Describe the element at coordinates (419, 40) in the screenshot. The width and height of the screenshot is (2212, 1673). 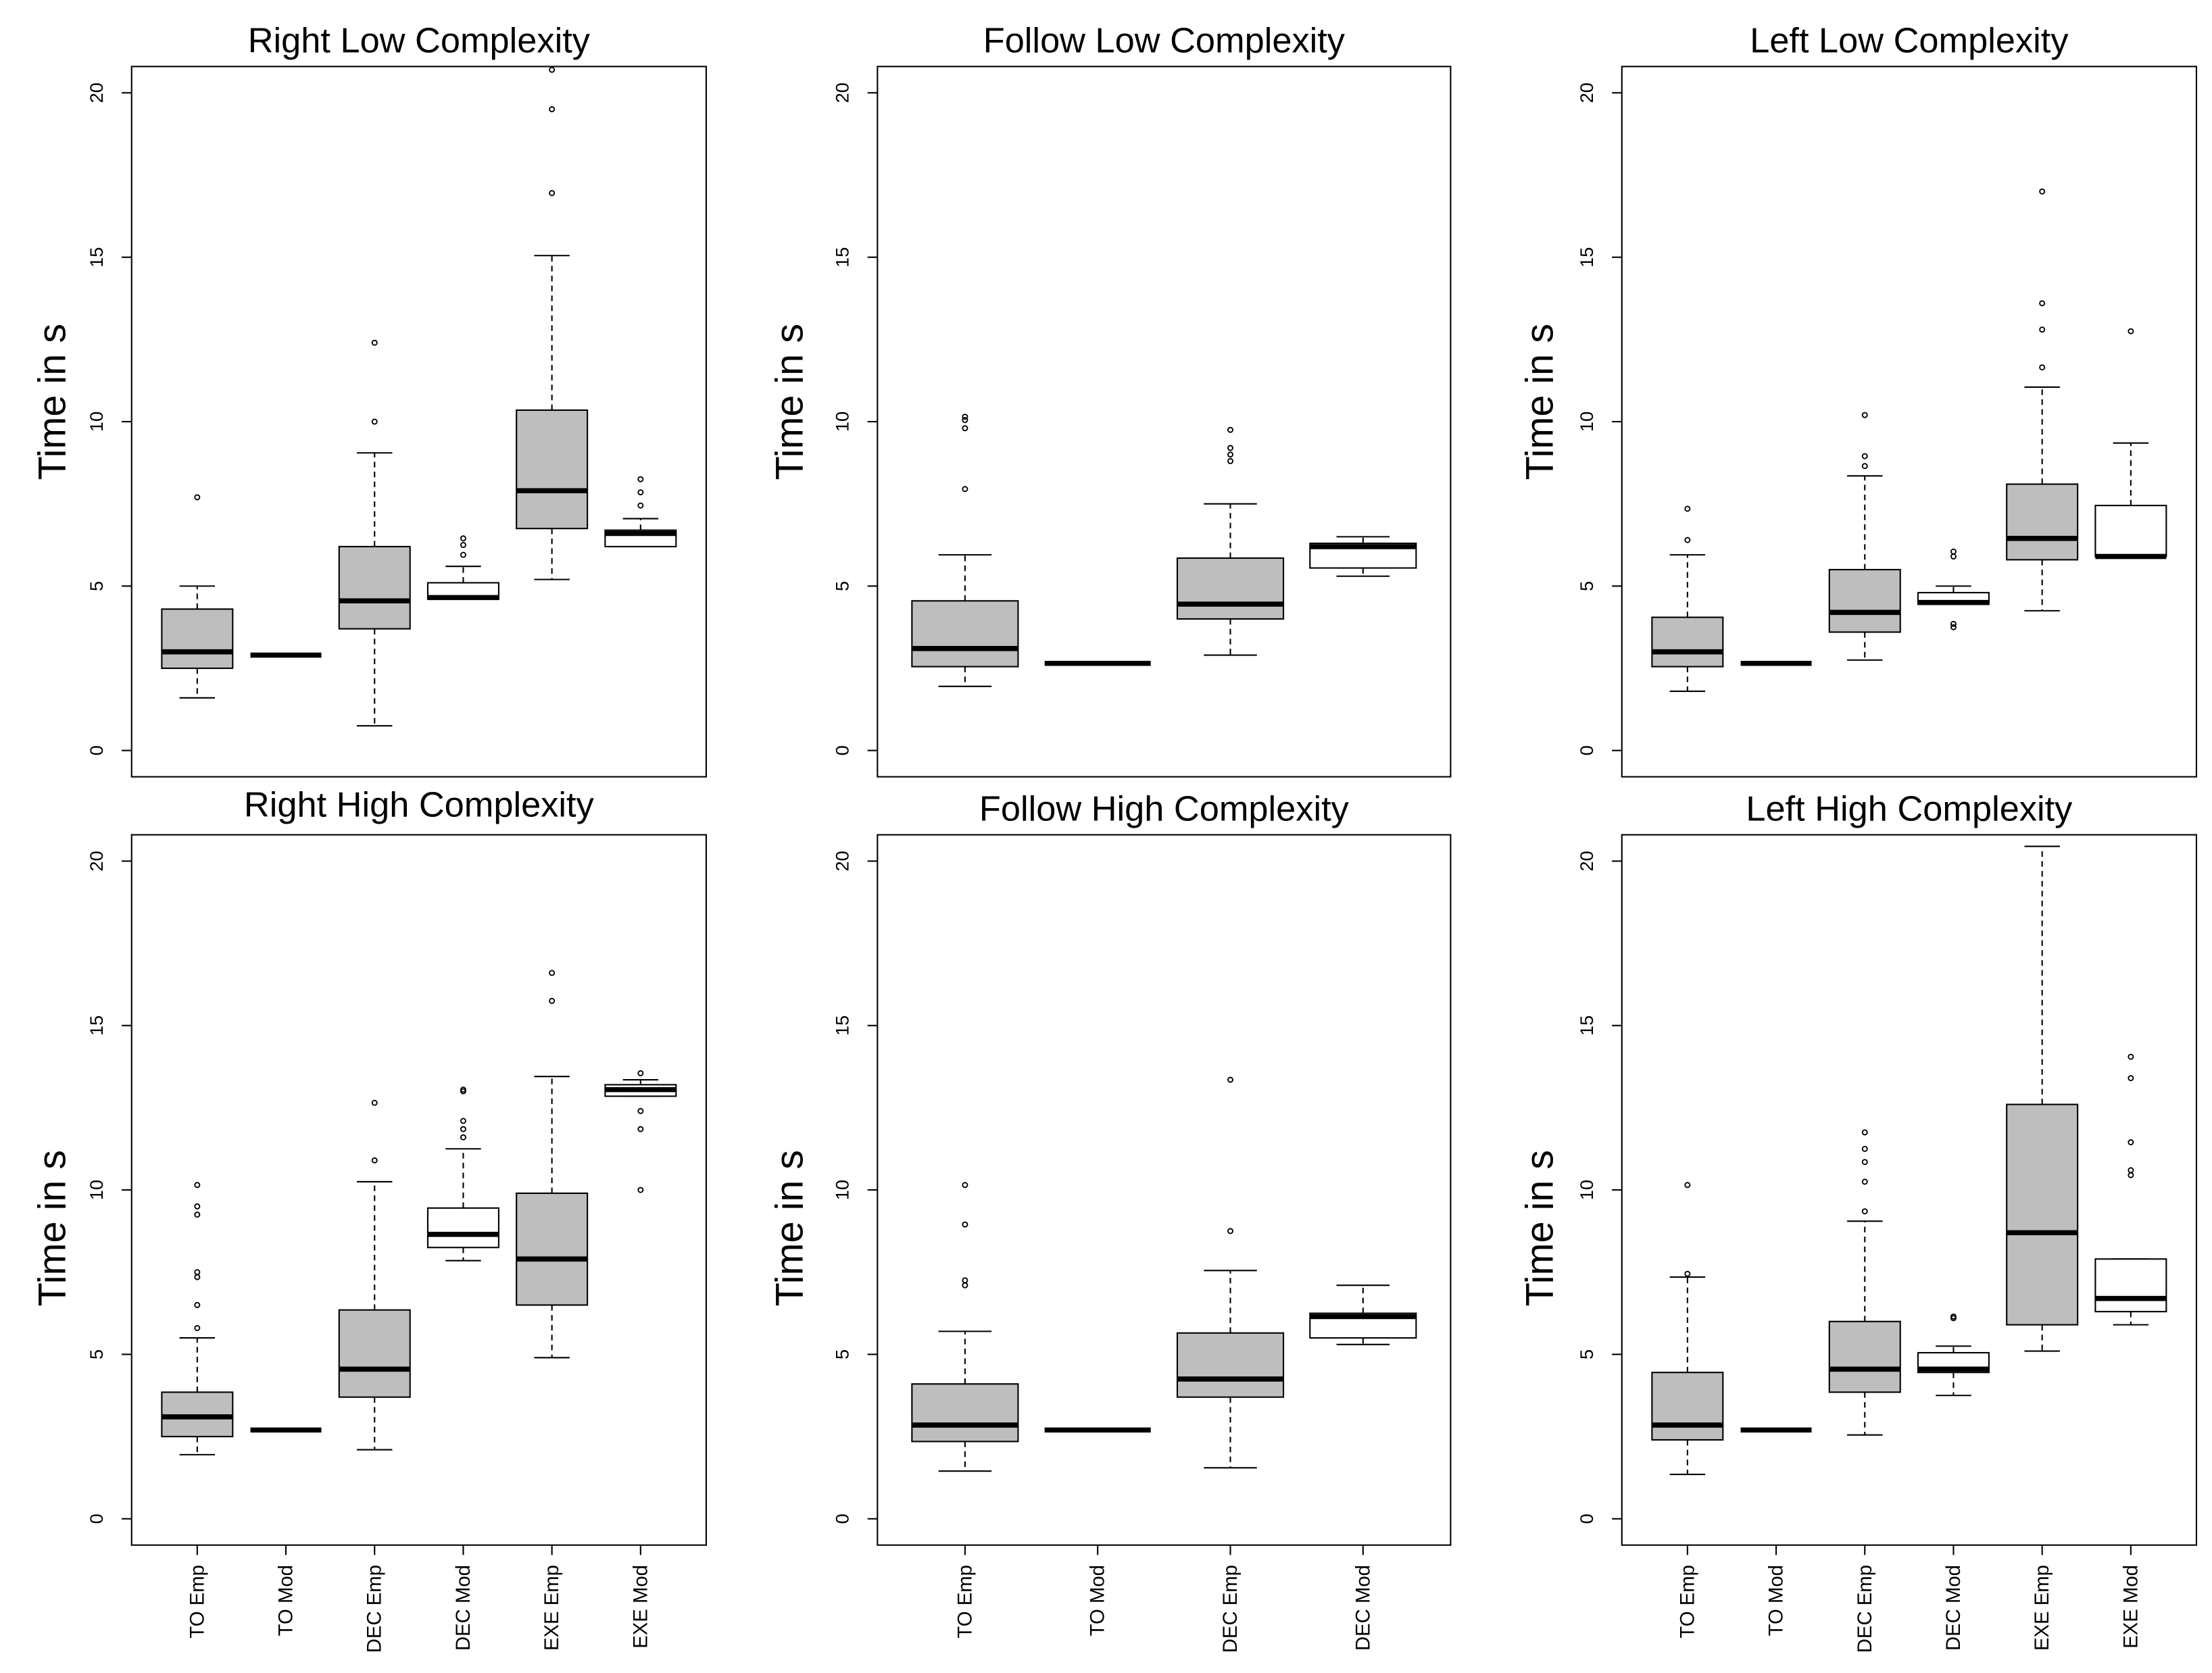
I see `panel-title: Right Low Complexity` at that location.